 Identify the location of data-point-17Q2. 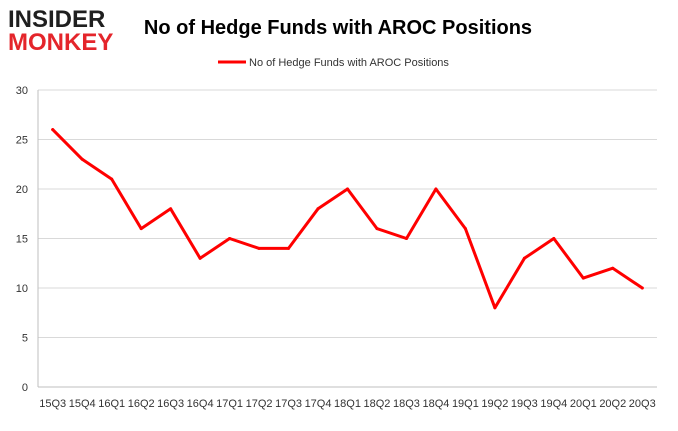
(259, 248).